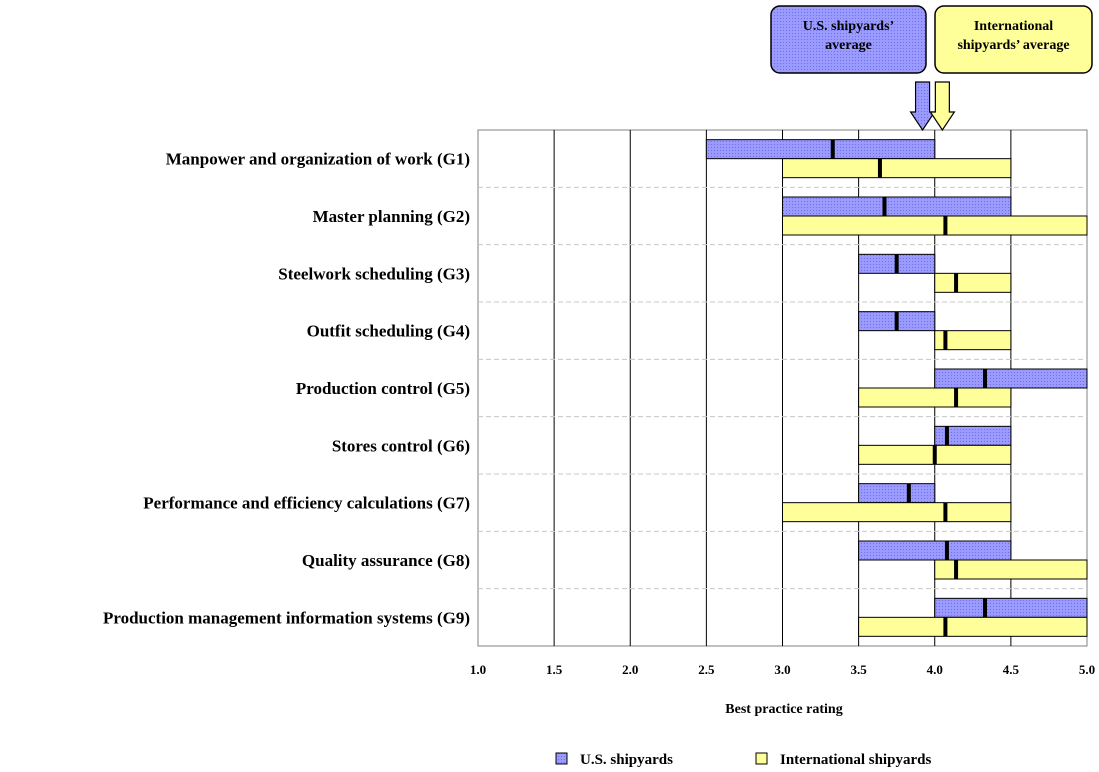 The image size is (1099, 772). I want to click on legend: U.S. shipyards International shipyards, so click(743, 760).